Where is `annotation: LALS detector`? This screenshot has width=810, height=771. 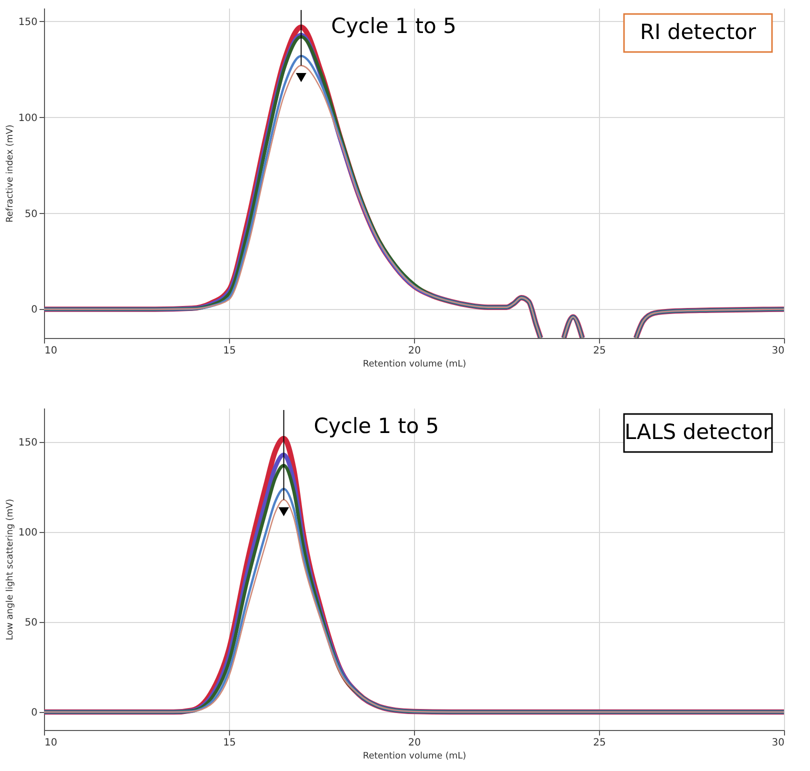 annotation: LALS detector is located at coordinates (698, 432).